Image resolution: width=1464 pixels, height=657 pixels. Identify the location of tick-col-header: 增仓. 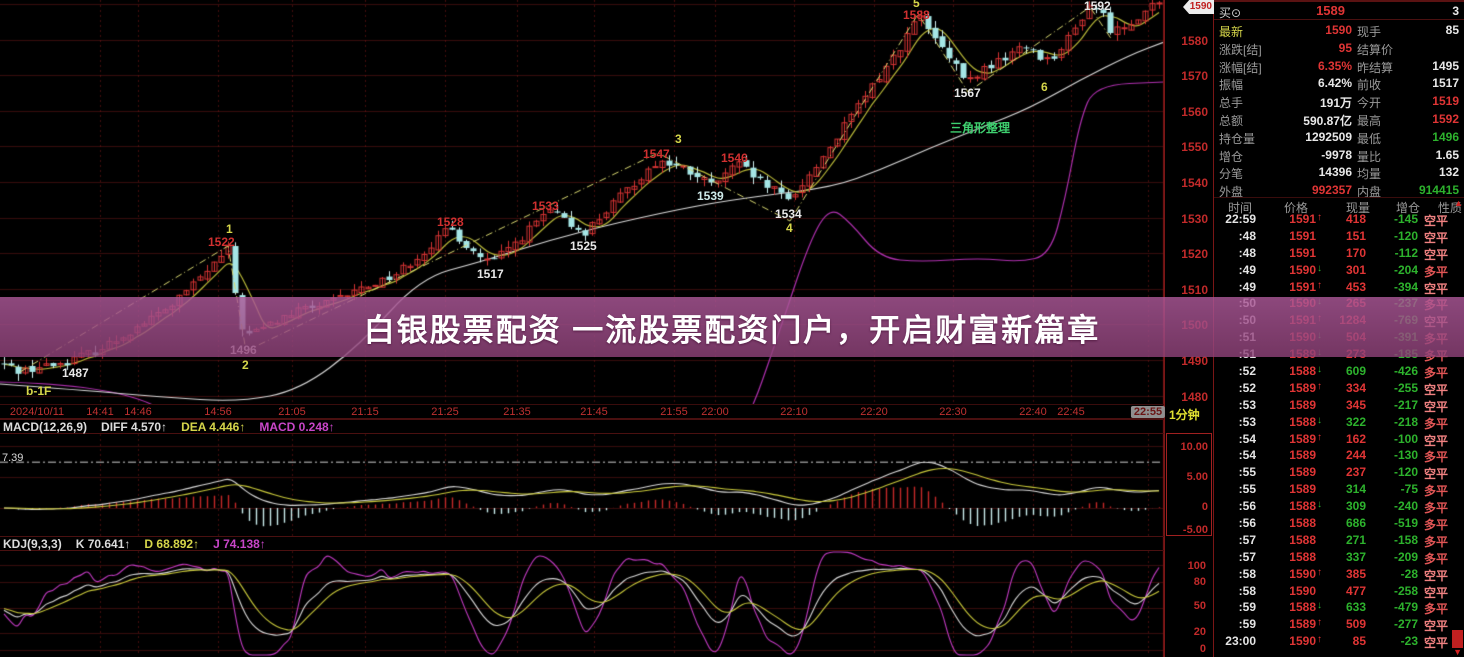
(1408, 208).